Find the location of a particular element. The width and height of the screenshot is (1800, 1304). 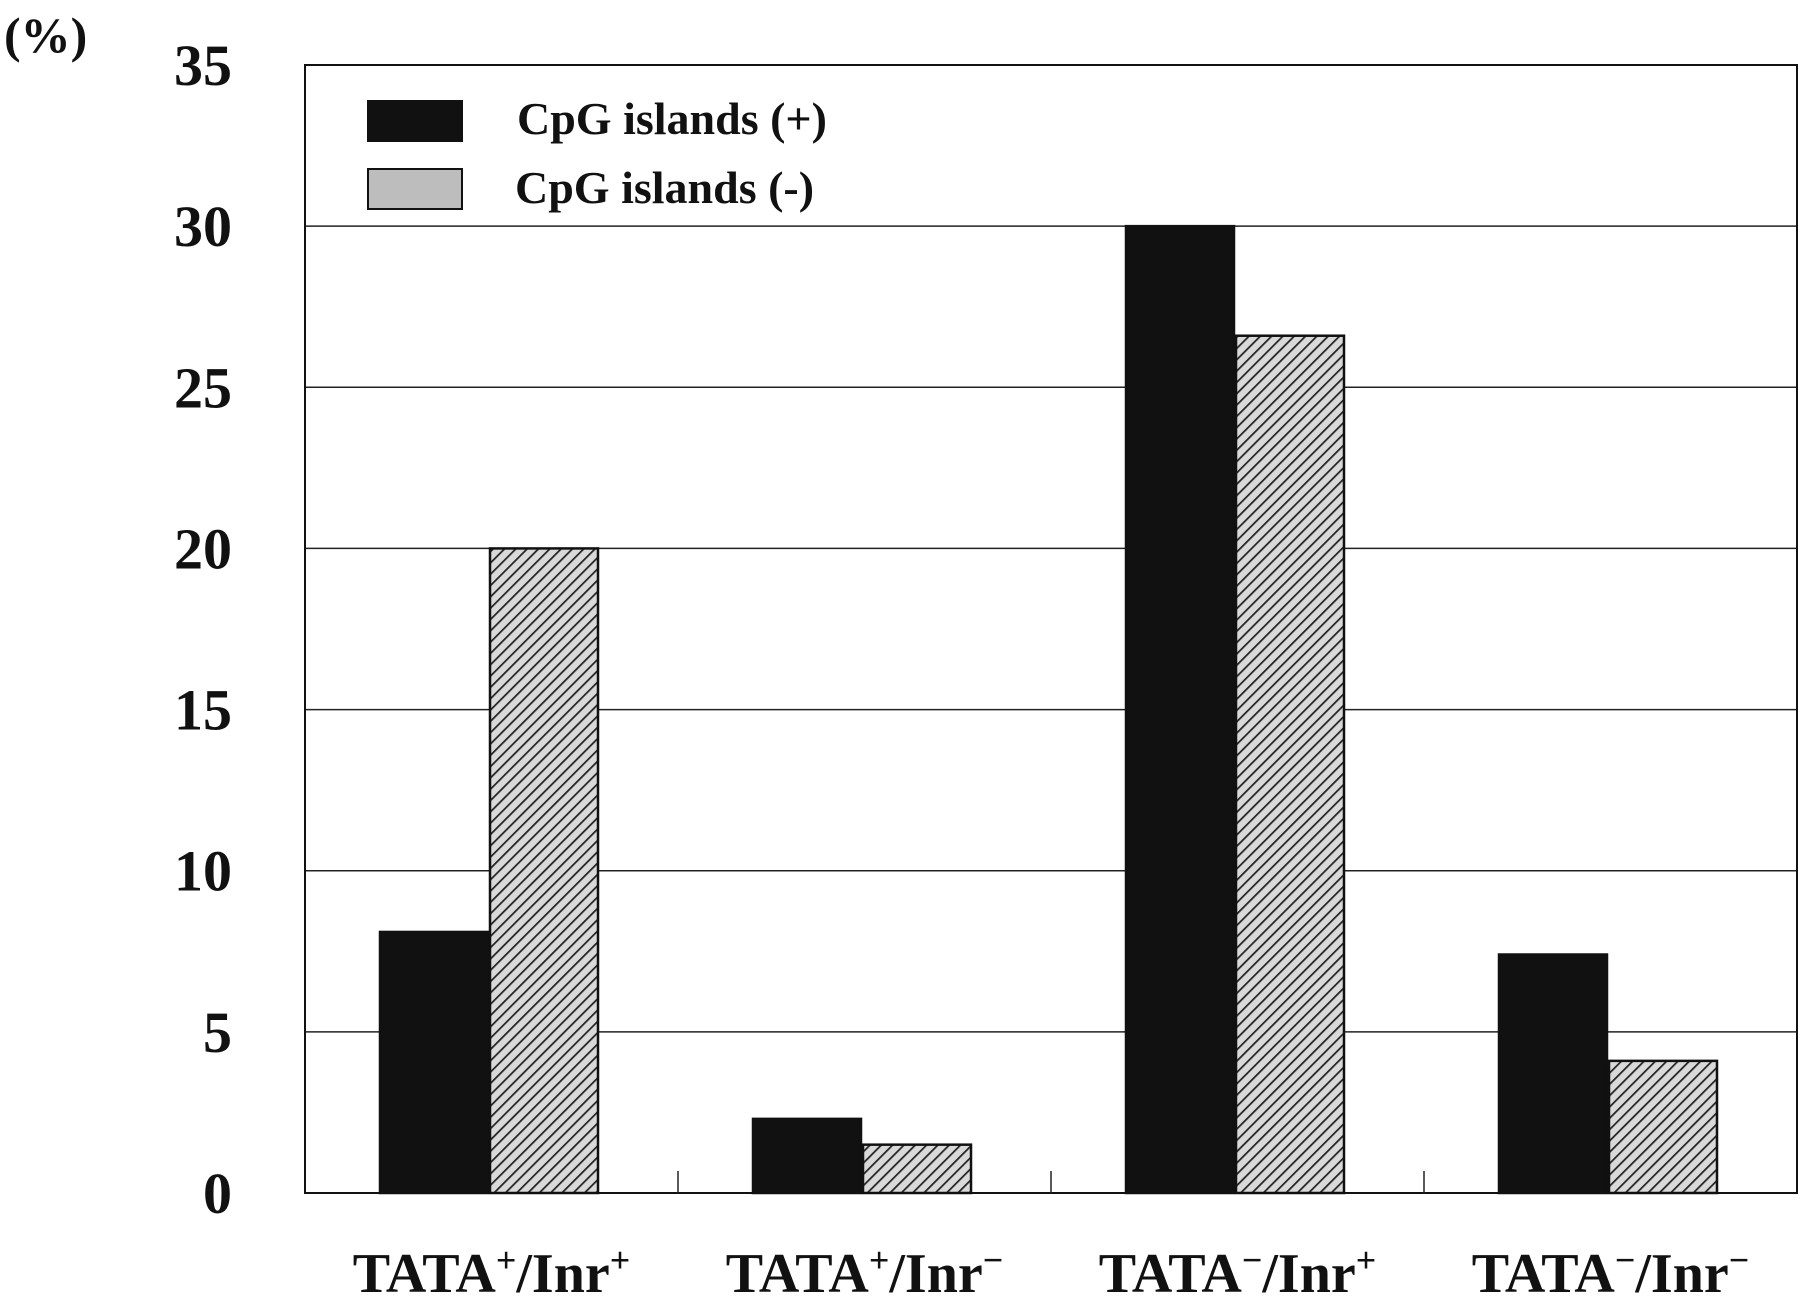

y-axis-unit-label: (%) is located at coordinates (45, 35).